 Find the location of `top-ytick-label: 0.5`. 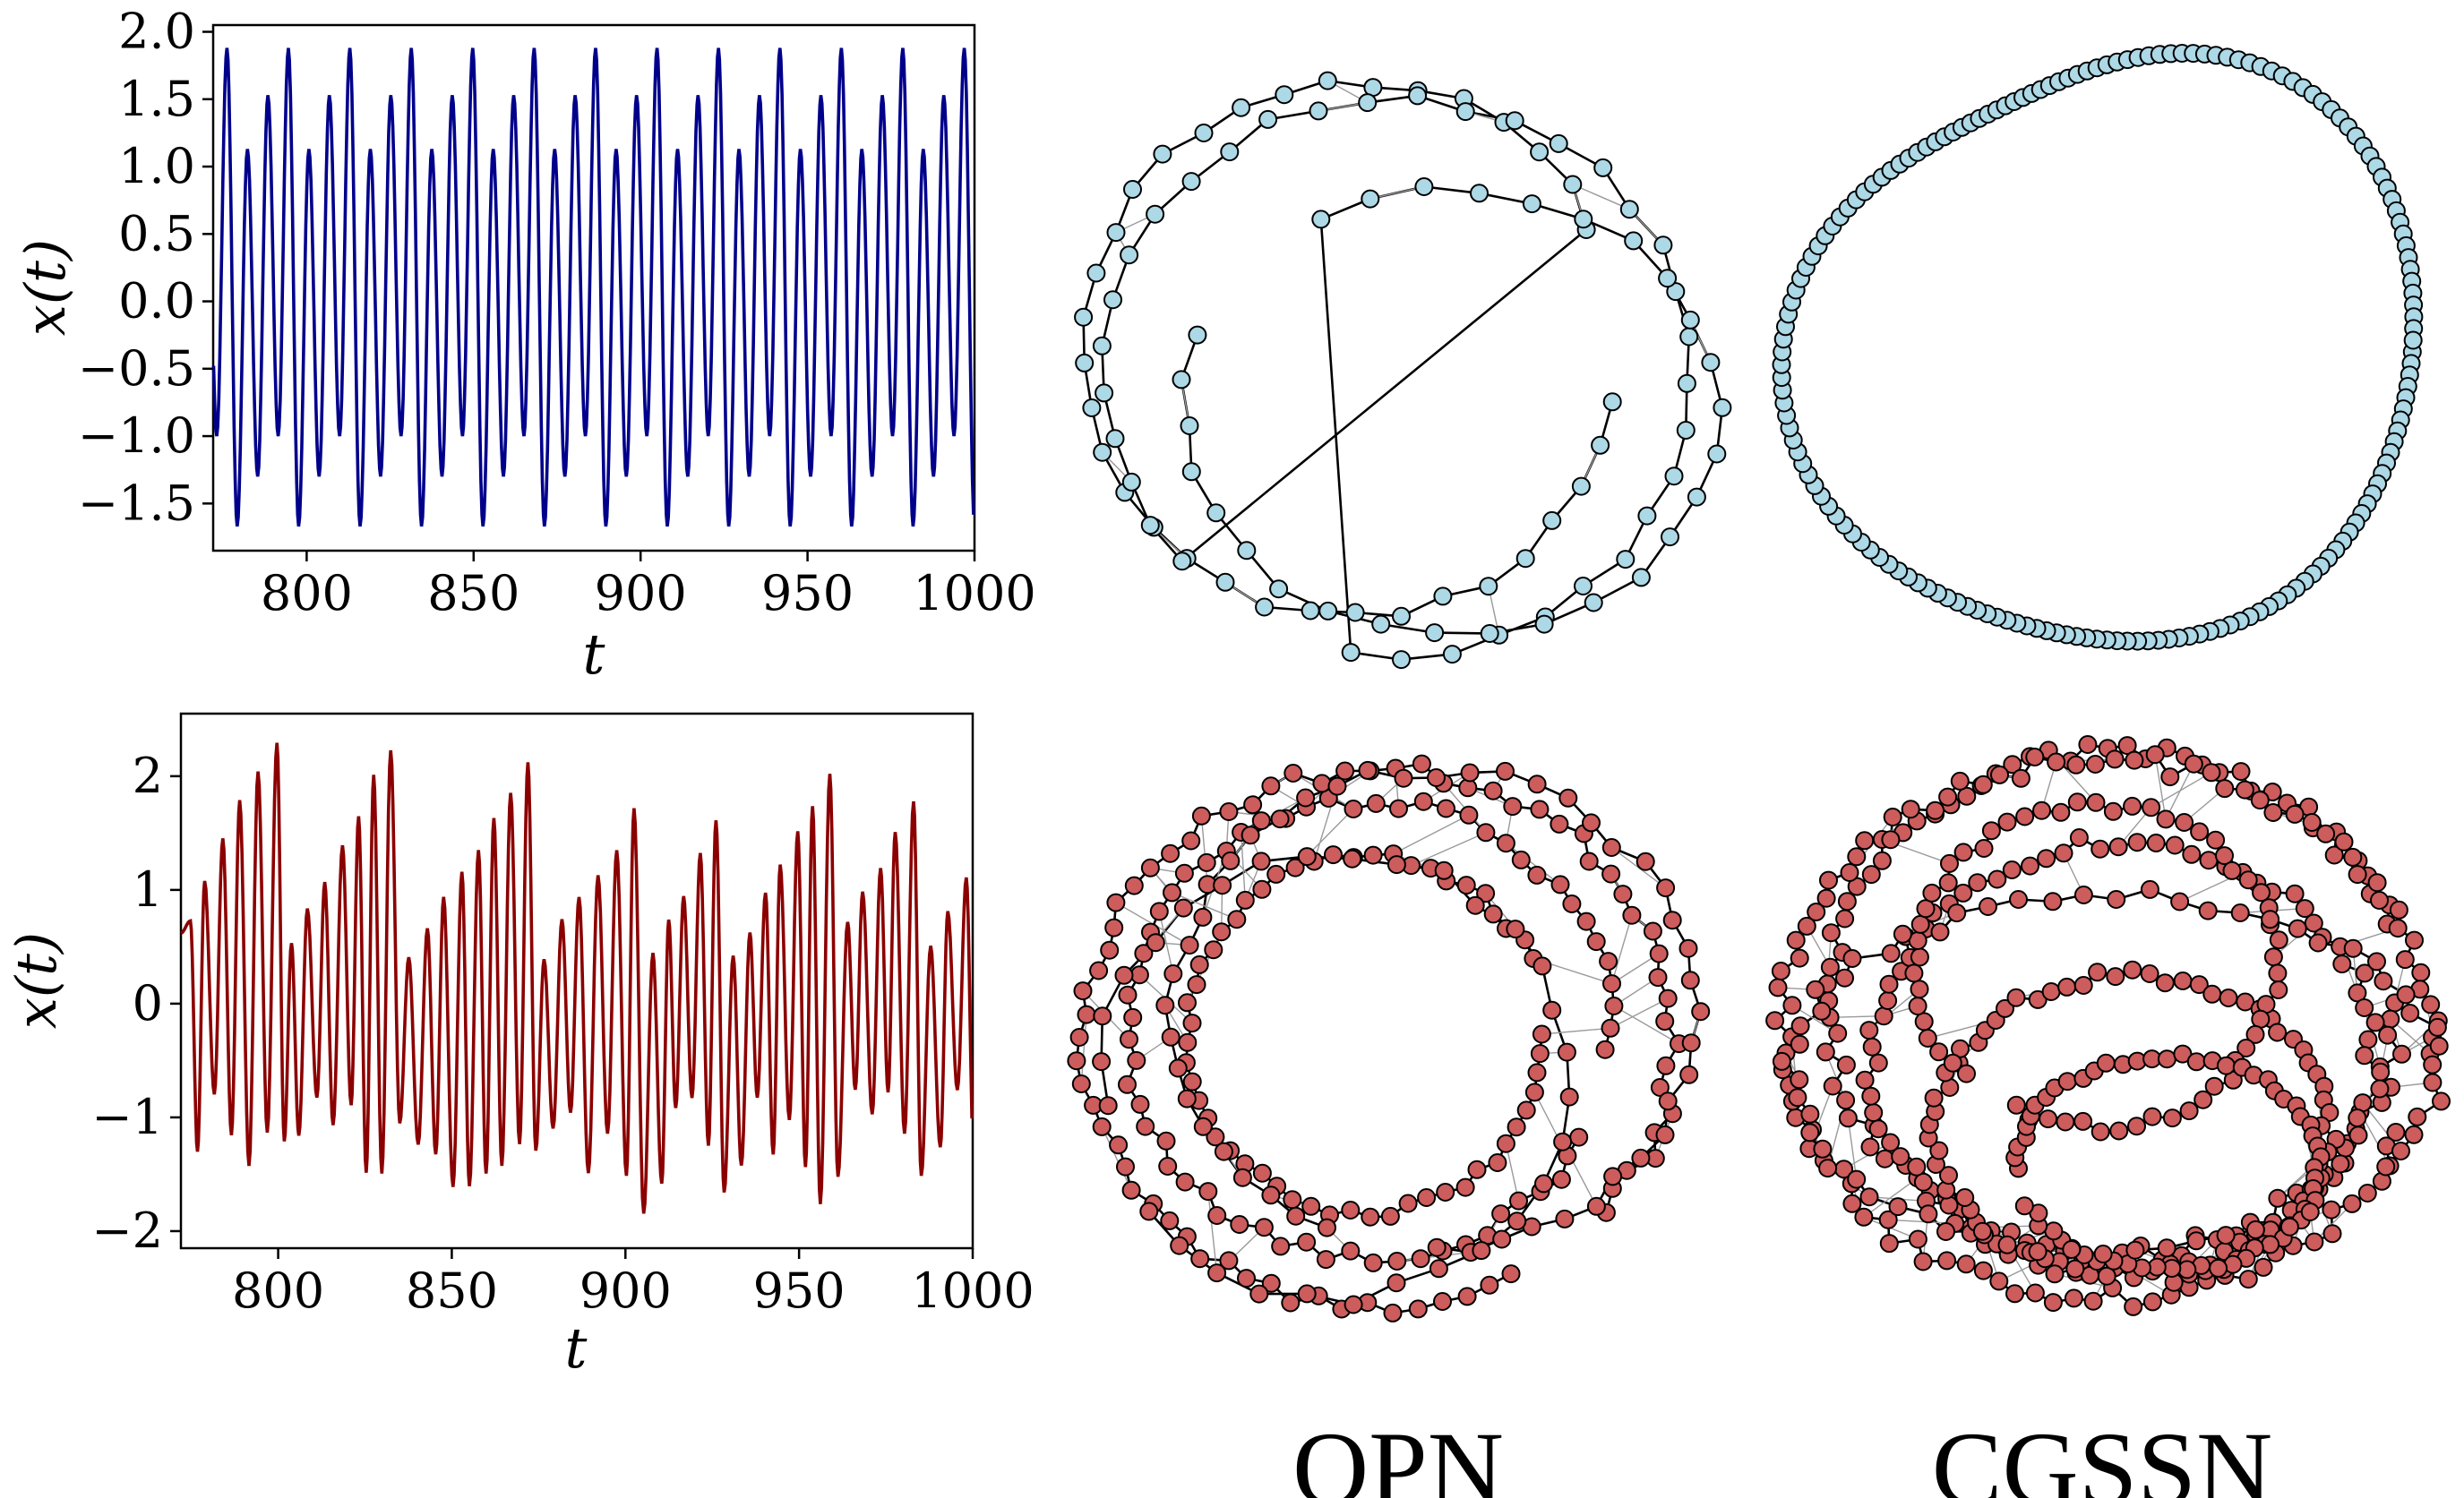

top-ytick-label: 0.5 is located at coordinates (156, 233).